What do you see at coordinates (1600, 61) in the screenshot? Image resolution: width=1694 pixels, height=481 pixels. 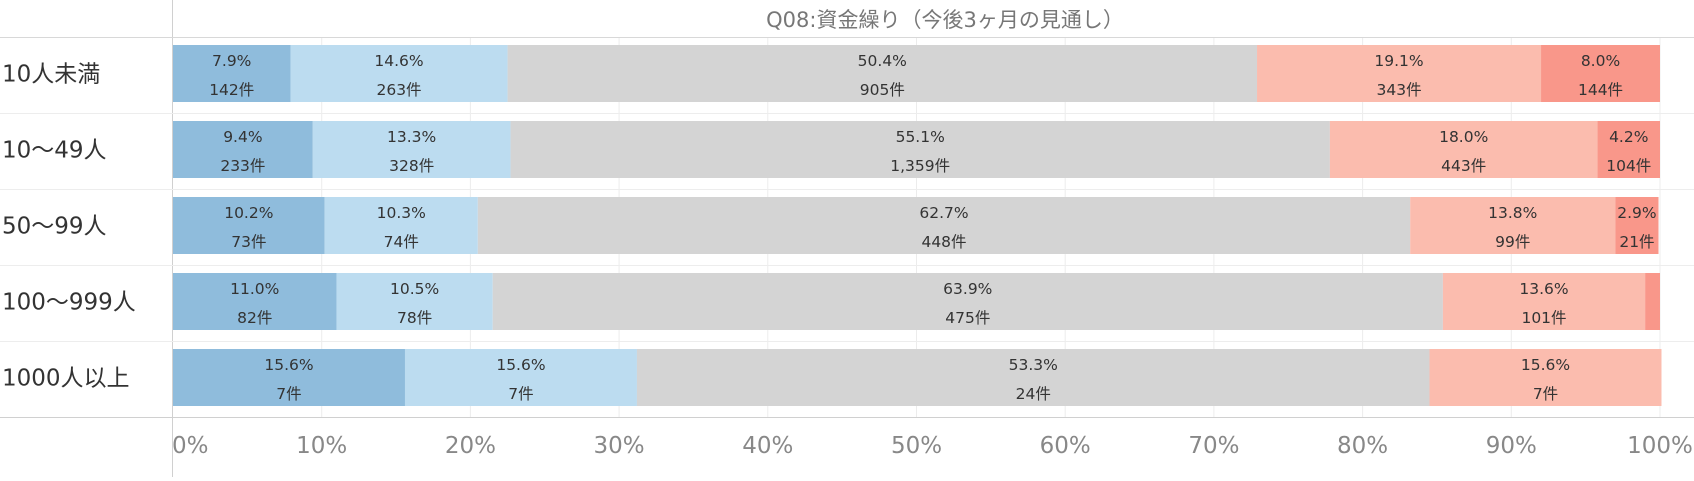 I see `data-label-percent: 8.0%` at bounding box center [1600, 61].